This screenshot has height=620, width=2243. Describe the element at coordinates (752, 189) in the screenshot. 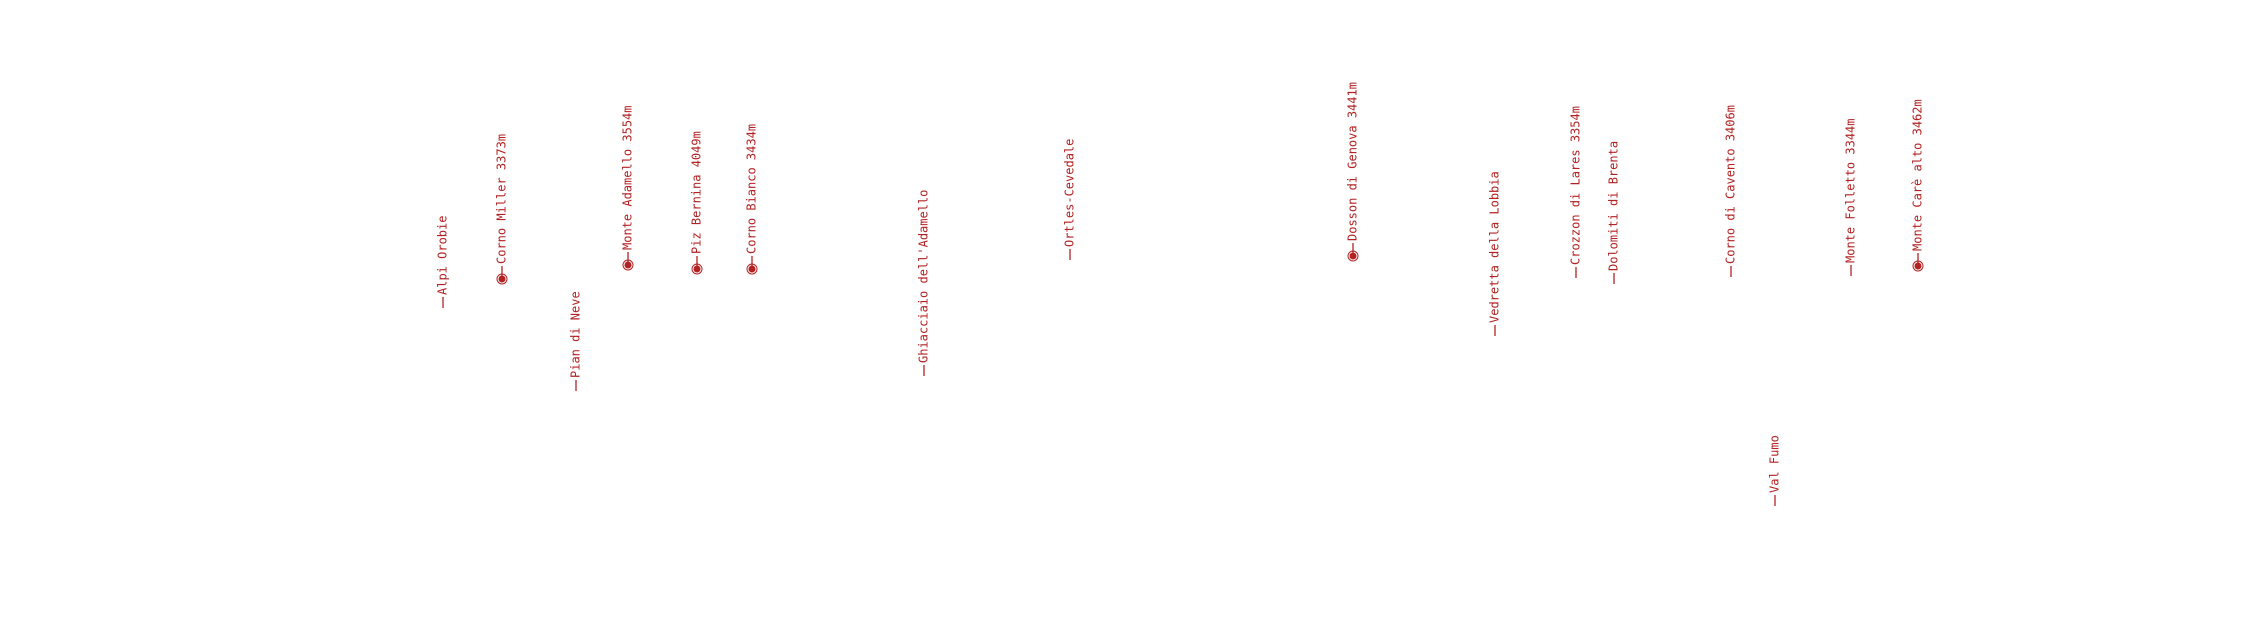

I see `peak-name: Corno Bianco 3434m` at that location.